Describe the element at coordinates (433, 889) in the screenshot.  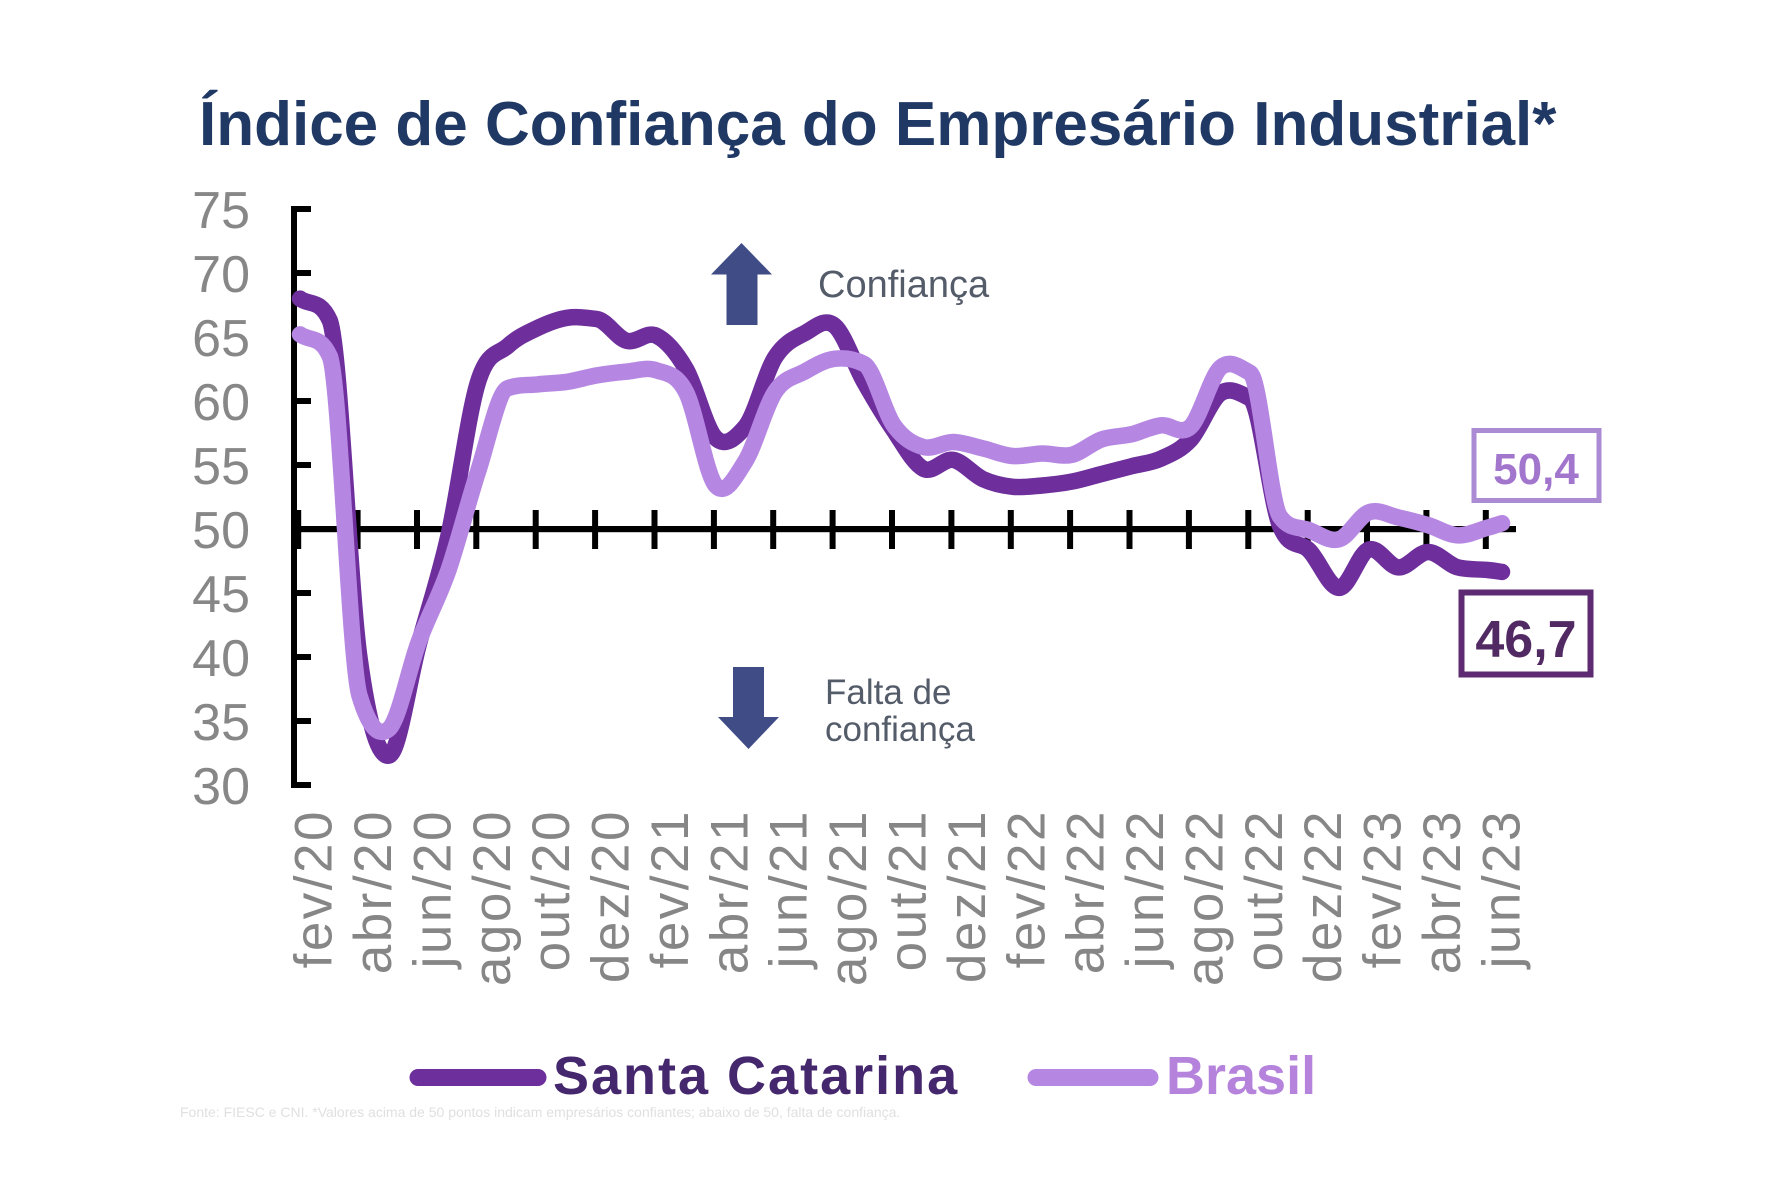
I see `svg-text: jun/20` at that location.